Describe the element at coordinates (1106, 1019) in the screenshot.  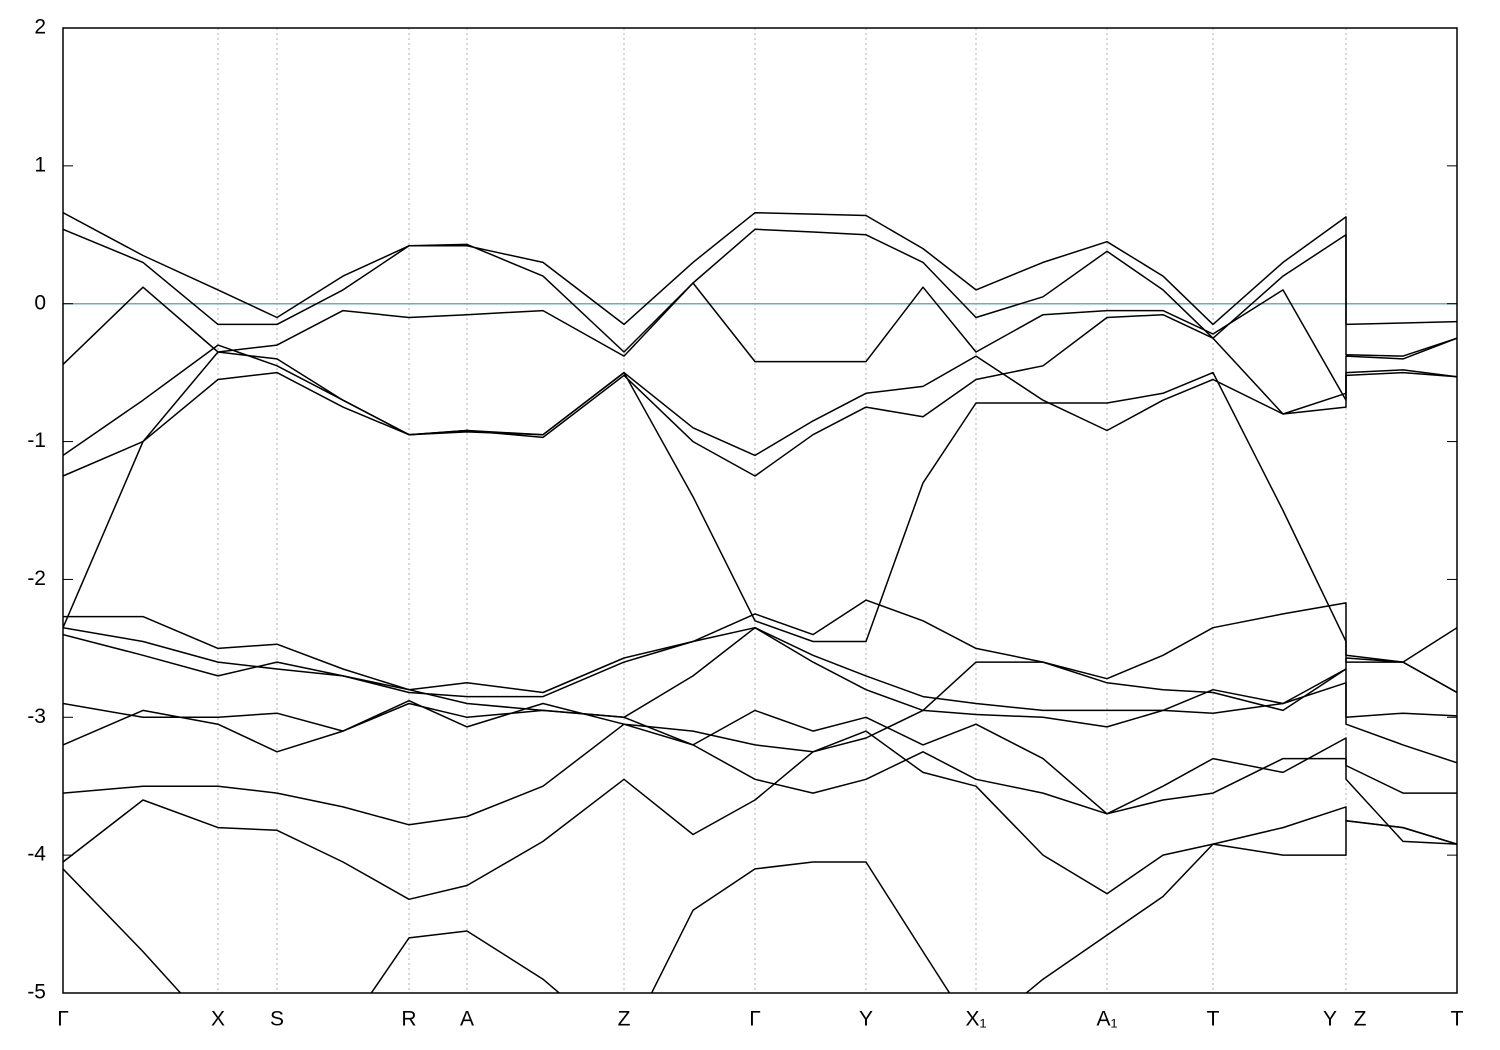
I see `x-tick-label: A₁` at that location.